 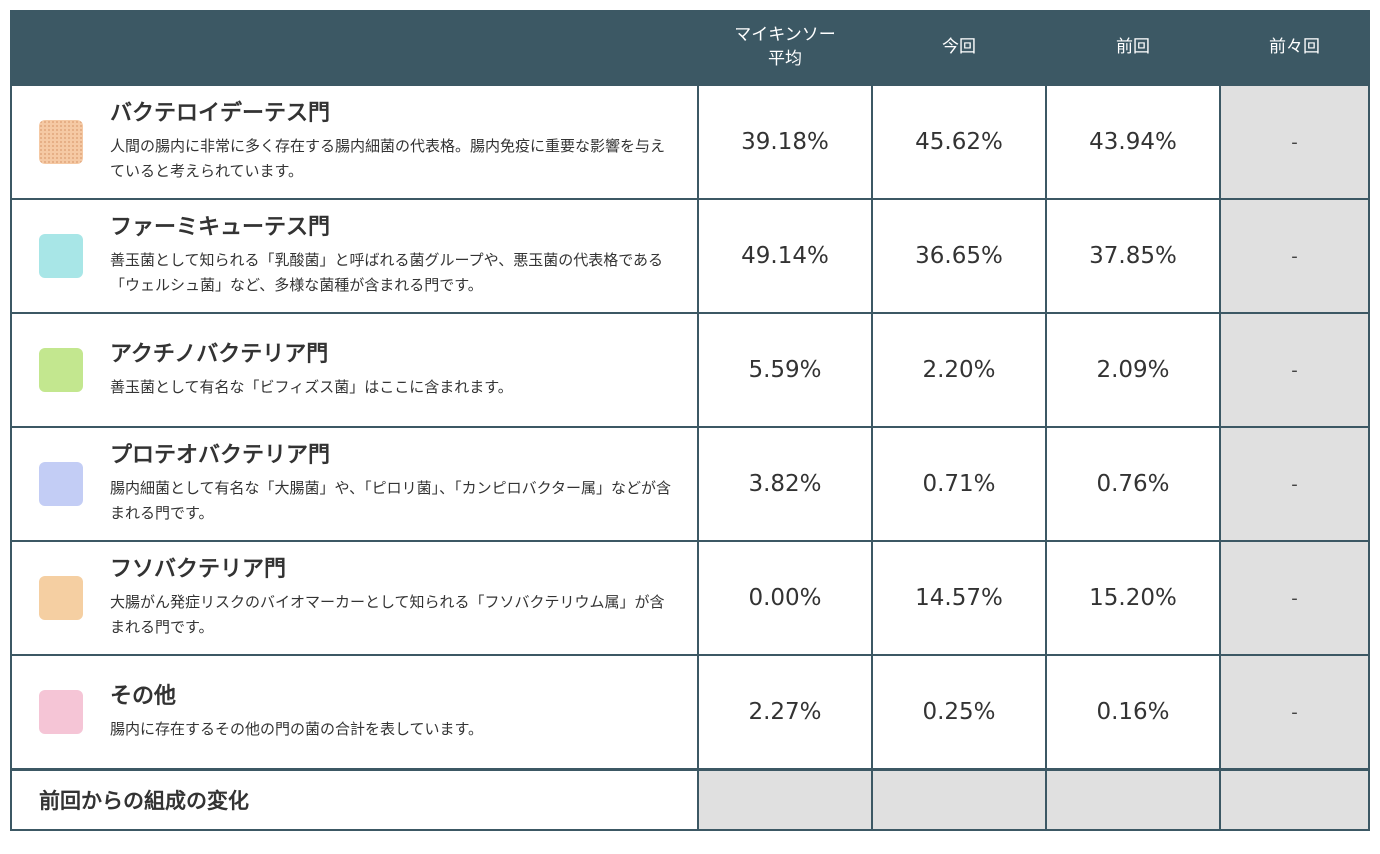 What do you see at coordinates (785, 484) in the screenshot?
I see `average-value: 3.82%` at bounding box center [785, 484].